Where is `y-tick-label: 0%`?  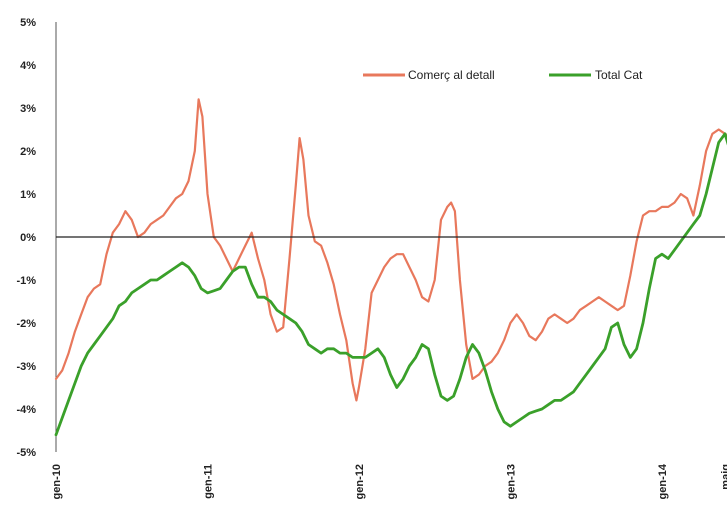
y-tick-label: 0% is located at coordinates (28, 238).